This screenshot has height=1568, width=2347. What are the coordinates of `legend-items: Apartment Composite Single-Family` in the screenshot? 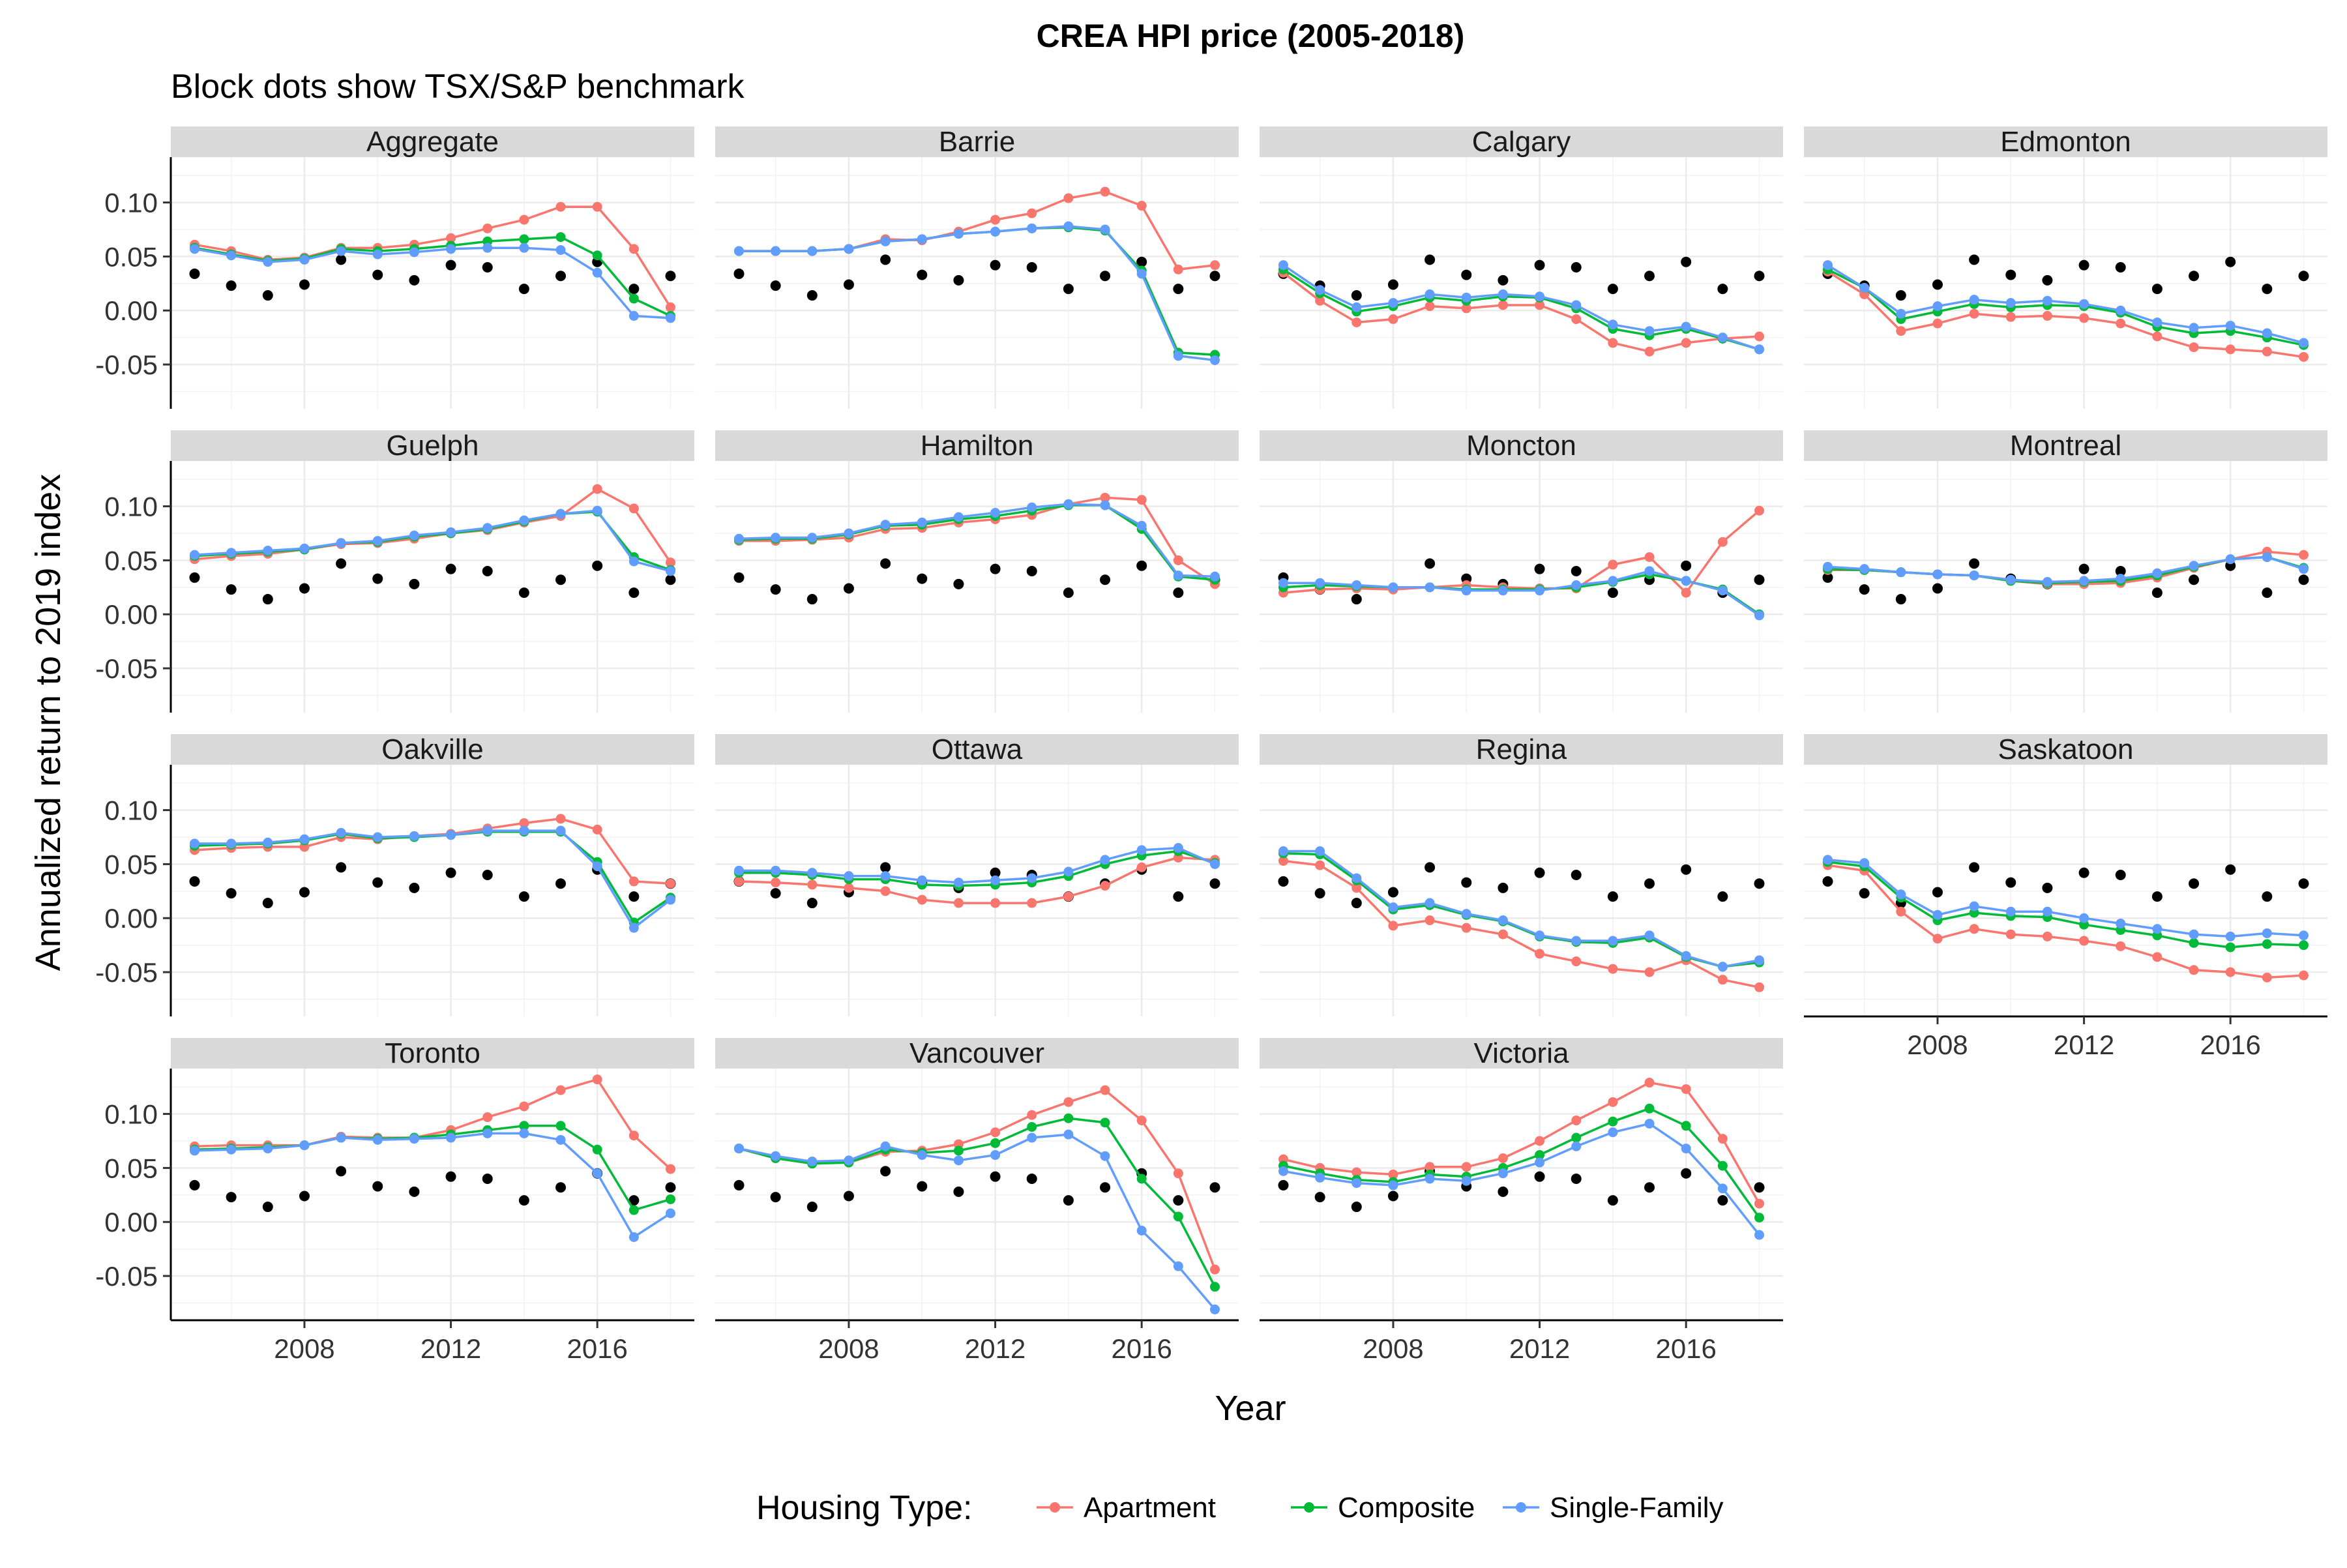 It's located at (1380, 1508).